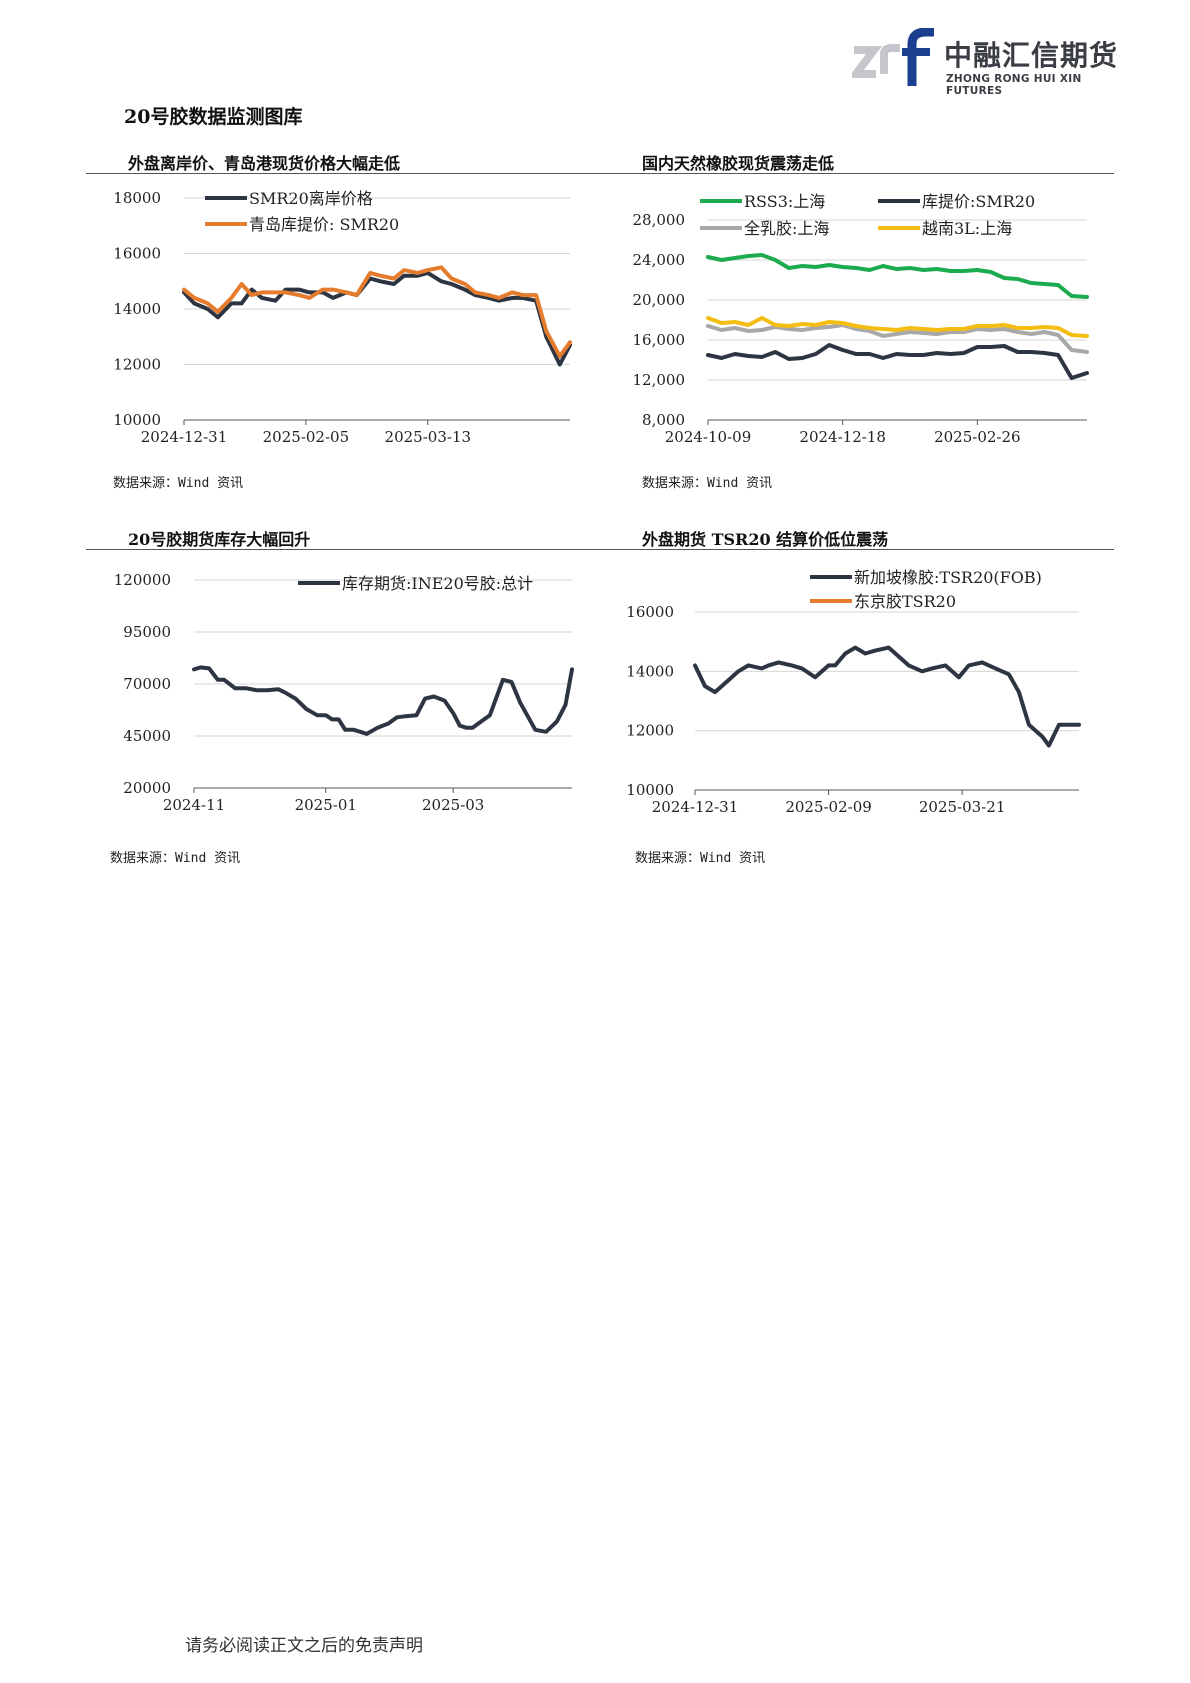 Image resolution: width=1190 pixels, height=1683 pixels. Describe the element at coordinates (1031, 55) in the screenshot. I see `logo-company-name: 中融汇信期货` at that location.